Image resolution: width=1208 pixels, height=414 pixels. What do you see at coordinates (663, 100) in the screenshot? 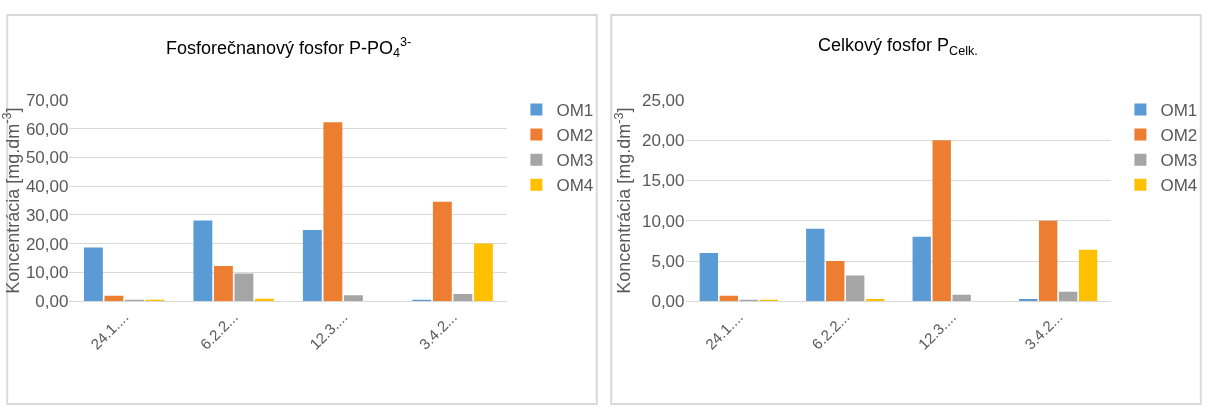
I see `y-tick-label: 25,00` at bounding box center [663, 100].